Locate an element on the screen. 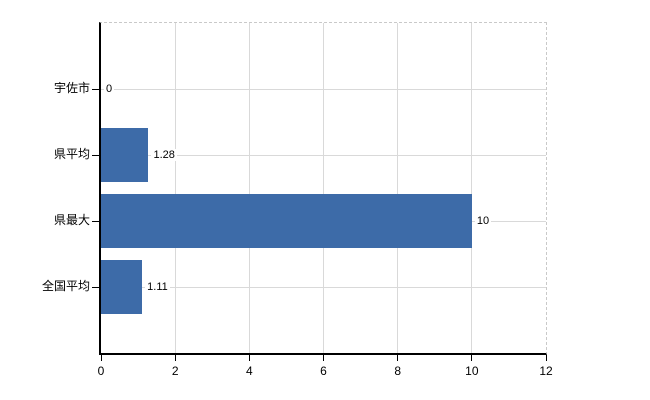 Image resolution: width=650 pixels, height=400 pixels. bar-value-label: 0 is located at coordinates (109, 89).